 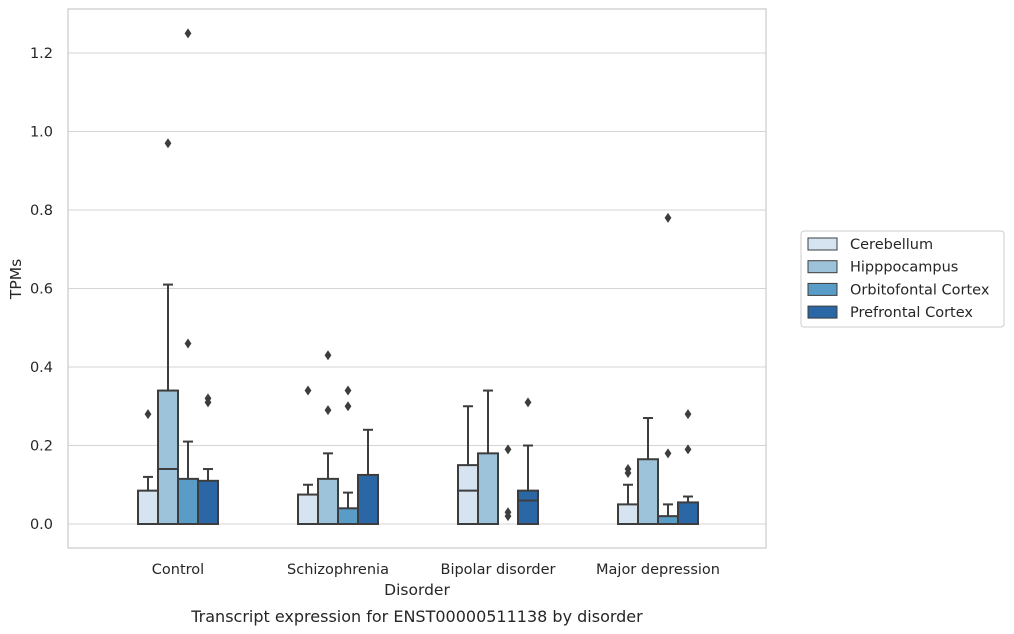 I want to click on x-tick-label: Bipolar disorder, so click(x=498, y=570).